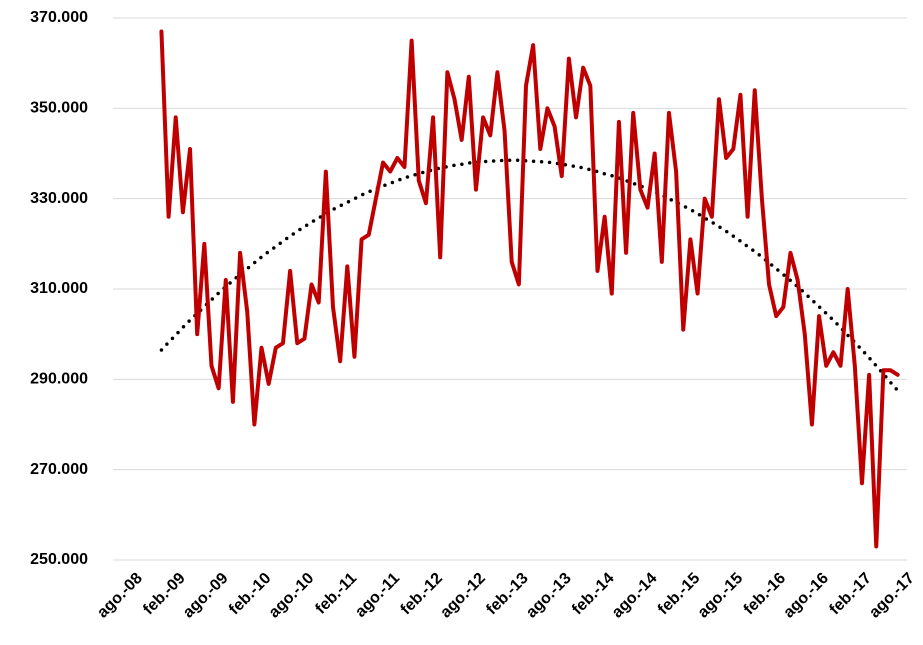  Describe the element at coordinates (292, 596) in the screenshot. I see `x-tick-label: ago.-10` at that location.